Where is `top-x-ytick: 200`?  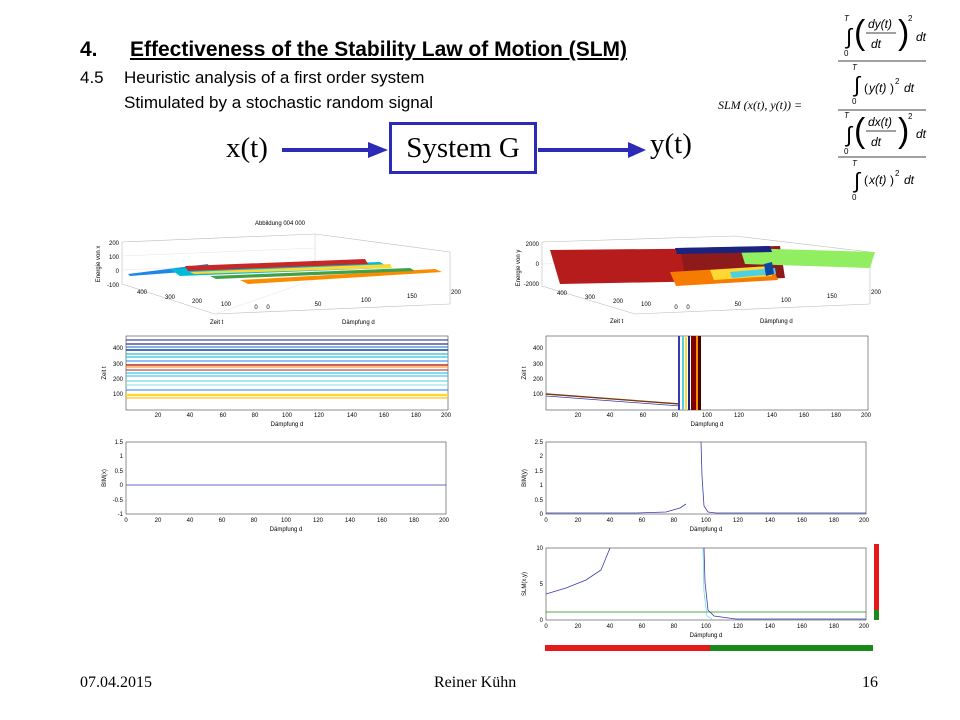
top-x-ytick: 200 is located at coordinates (118, 380).